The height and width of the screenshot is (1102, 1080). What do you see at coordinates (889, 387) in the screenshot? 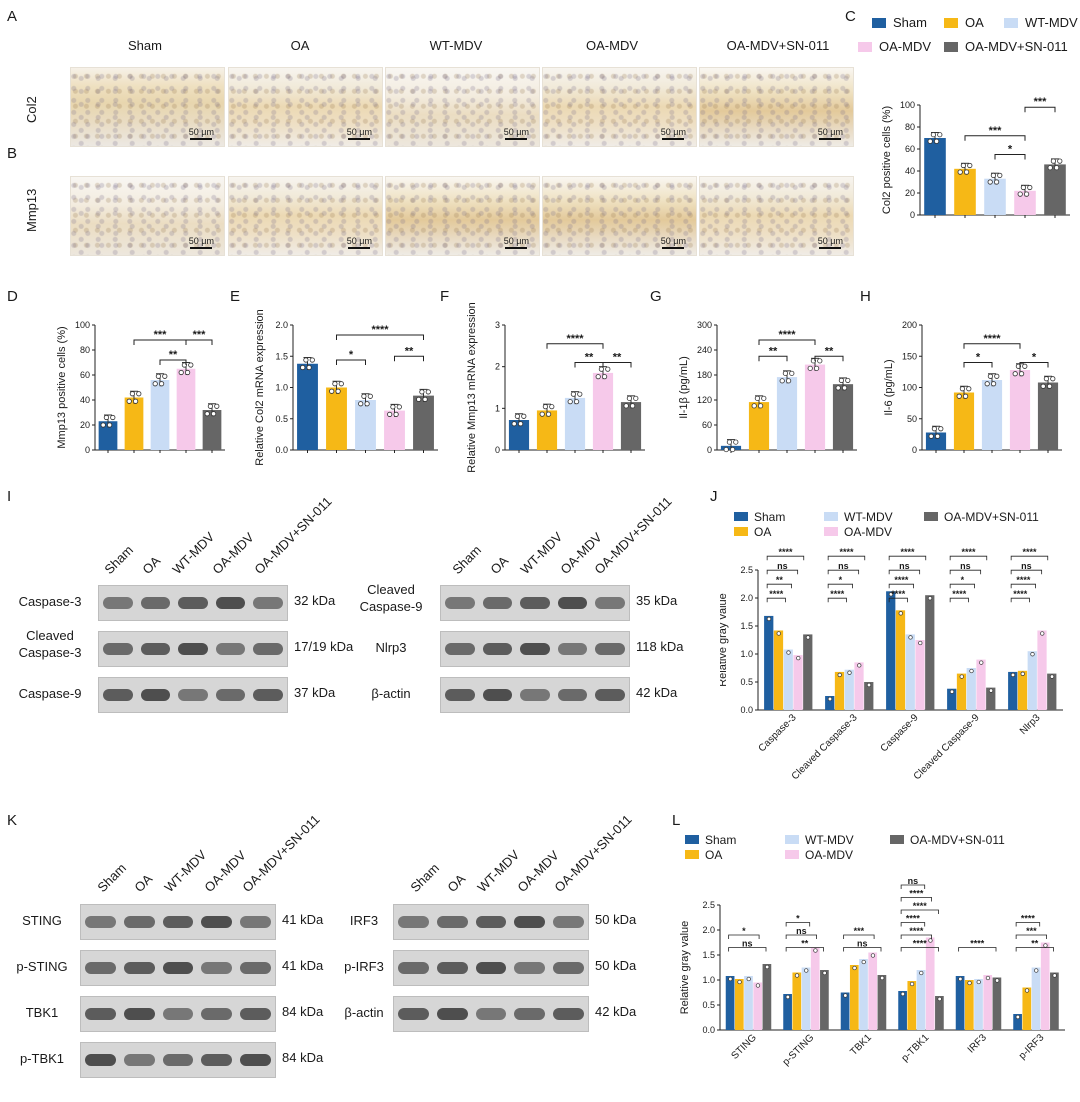
I see `y-axis-label: Il-6 (pg/mL)` at bounding box center [889, 387].